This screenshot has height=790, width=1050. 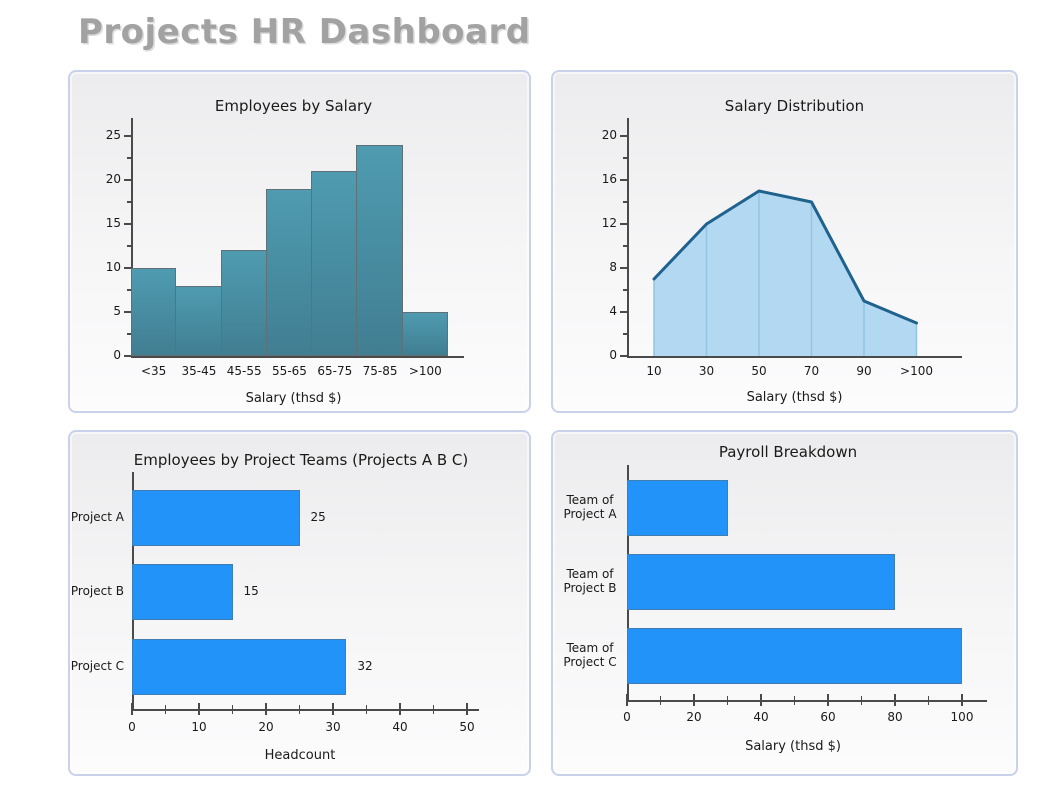 What do you see at coordinates (113, 267) in the screenshot?
I see `y-tick-label: 10` at bounding box center [113, 267].